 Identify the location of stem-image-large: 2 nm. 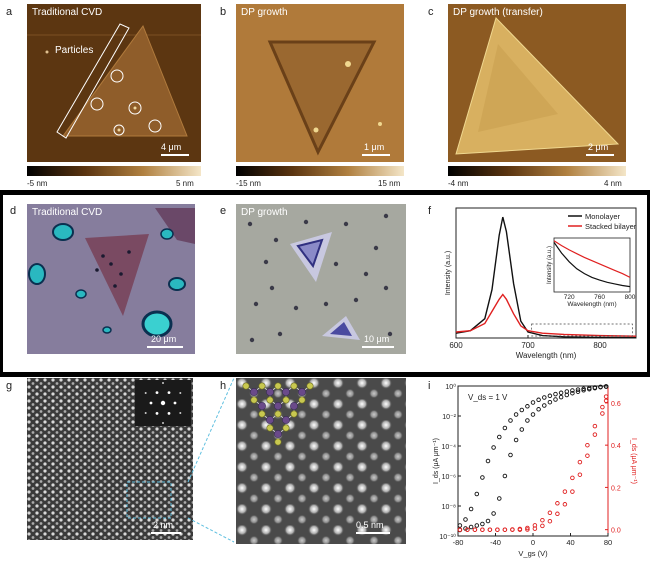
(110, 459).